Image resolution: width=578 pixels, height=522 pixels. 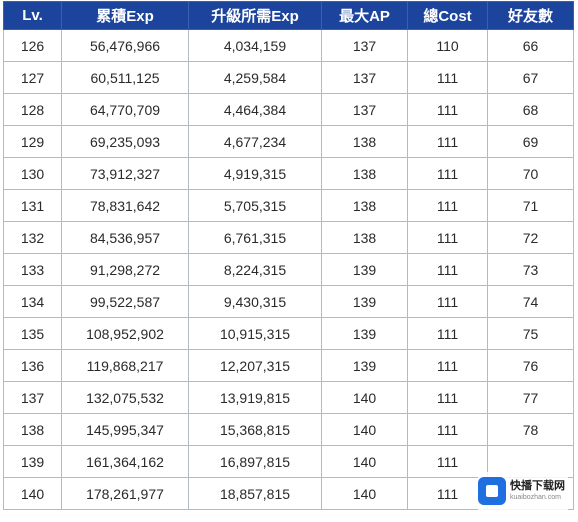 What do you see at coordinates (530, 269) in the screenshot?
I see `cell-friends: 73` at bounding box center [530, 269].